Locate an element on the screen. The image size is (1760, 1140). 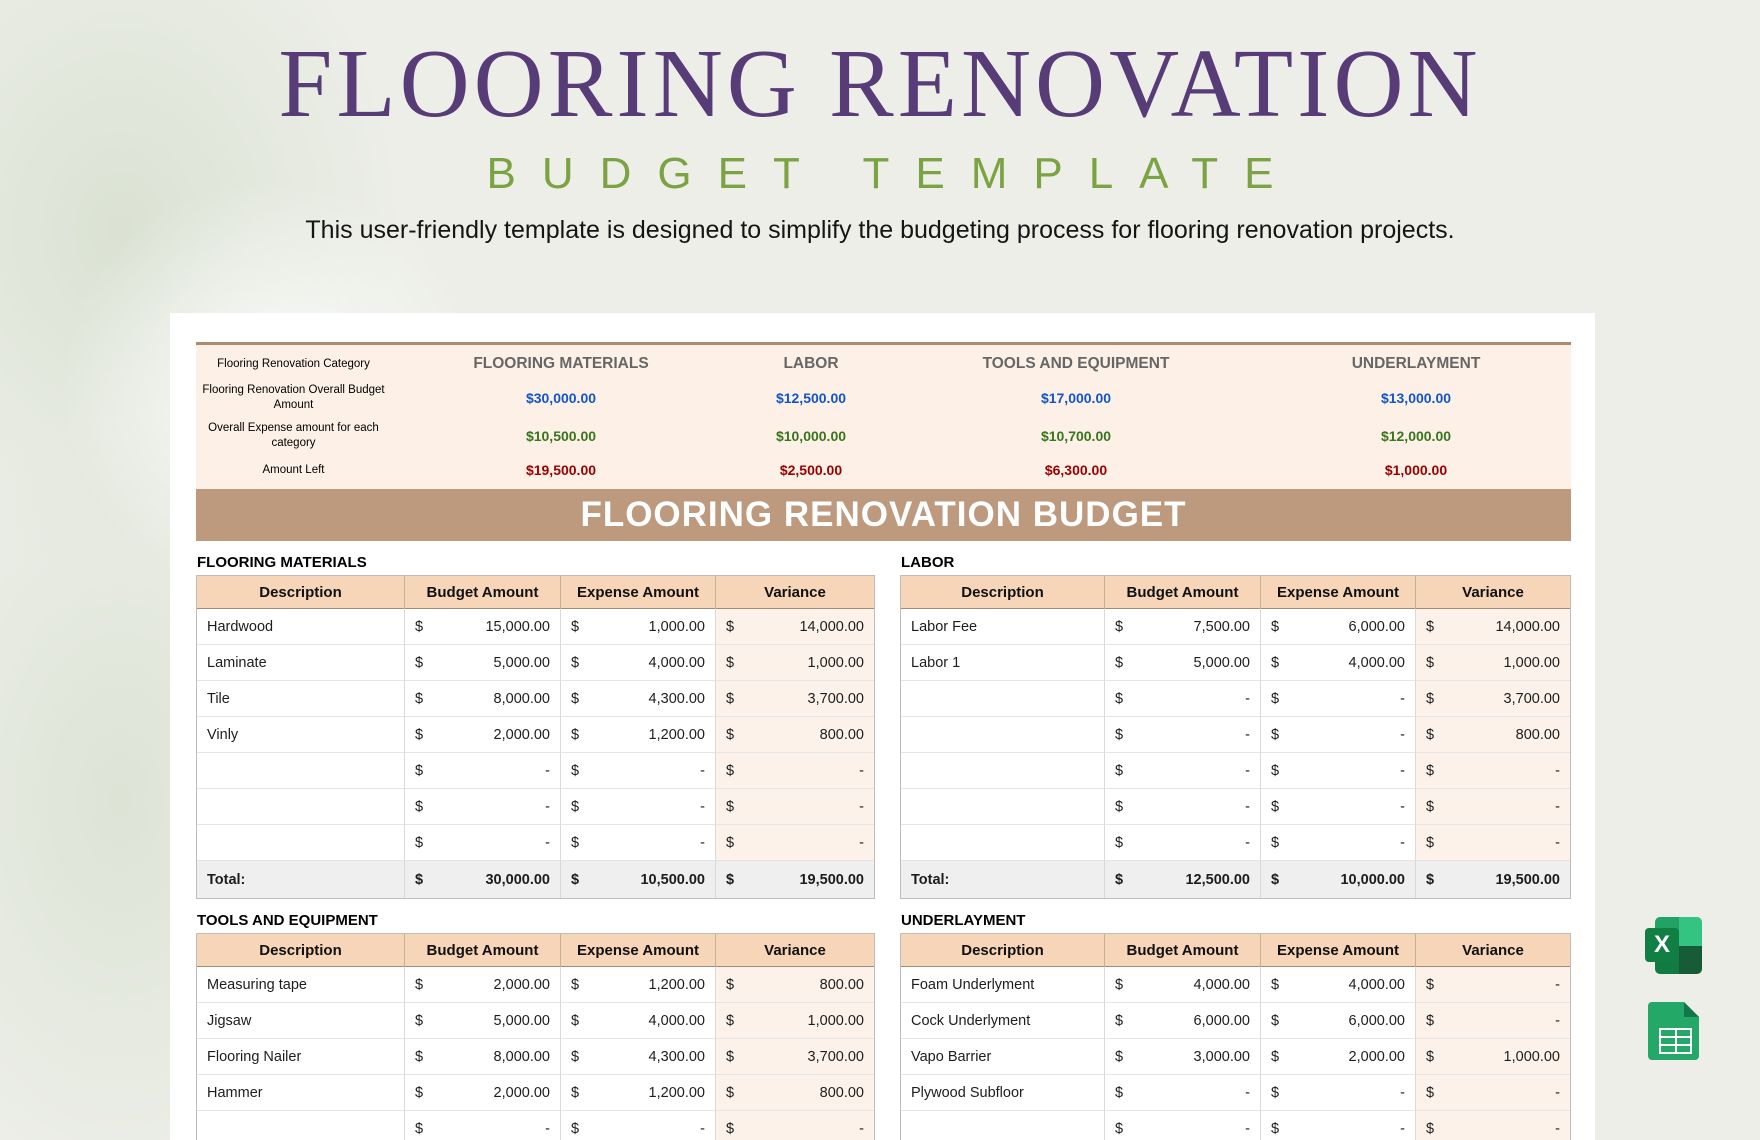
excel-icon: X is located at coordinates (1673, 945).